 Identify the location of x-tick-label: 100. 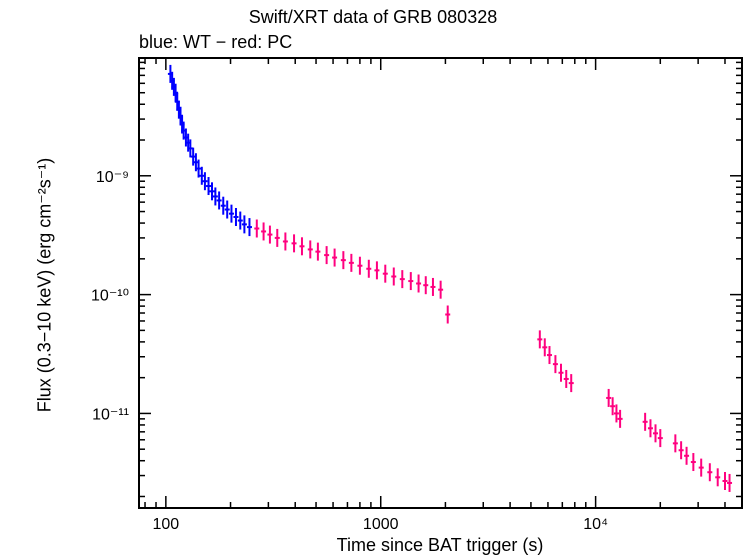
(165, 524).